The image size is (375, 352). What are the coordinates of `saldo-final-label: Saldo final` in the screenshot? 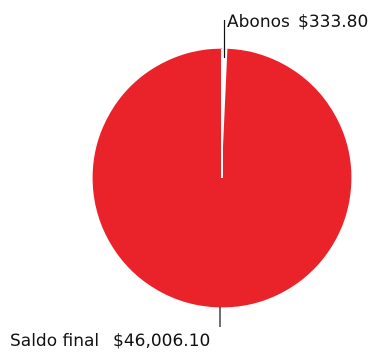 It's located at (54, 341).